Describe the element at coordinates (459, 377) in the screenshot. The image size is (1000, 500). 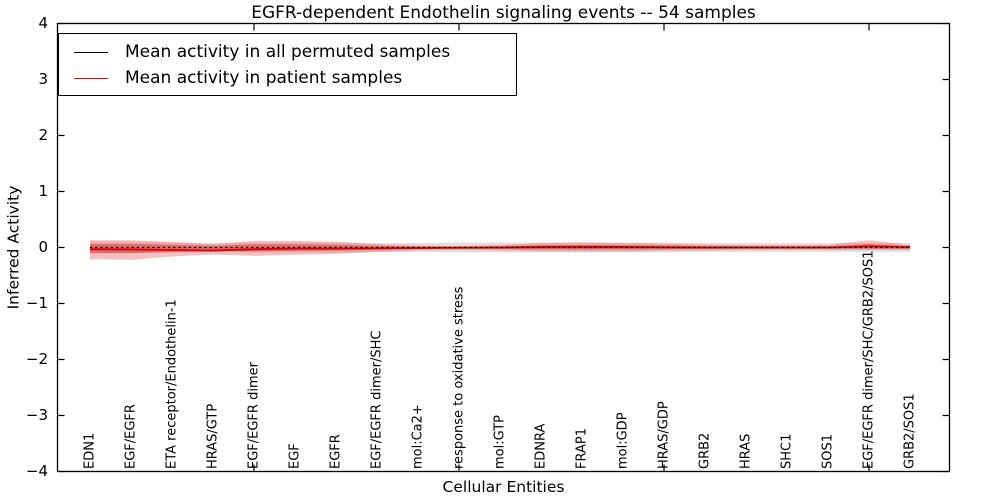
I see `x-category-label: response to oxidative stress` at that location.